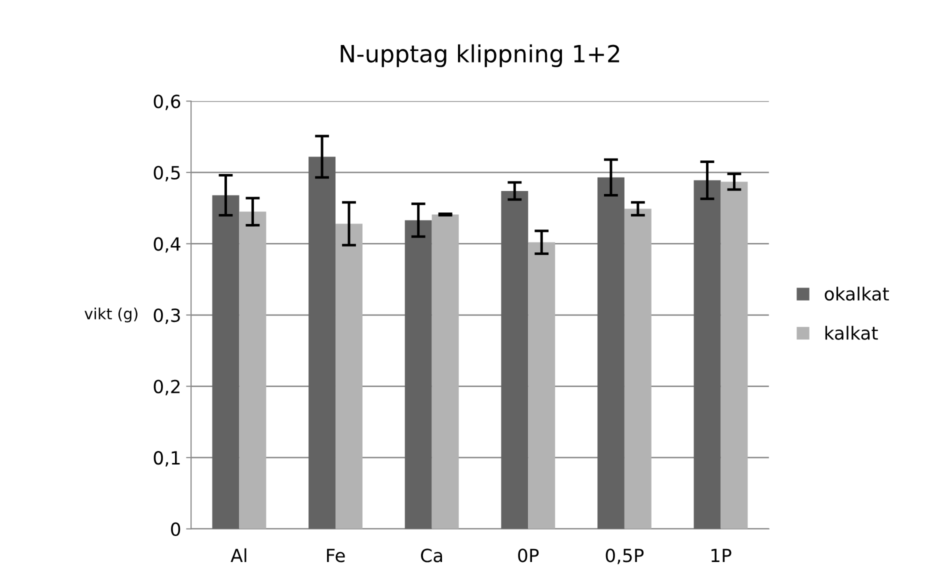  I want to click on chart-title: N-upptag klippning 1+2, so click(480, 56).